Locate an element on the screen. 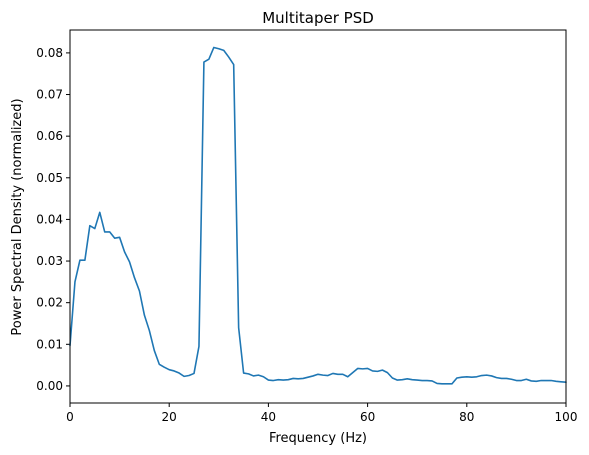 This screenshot has width=589, height=455. x-axis-ticks: 0 20 40 60 80 100 is located at coordinates (321, 413).